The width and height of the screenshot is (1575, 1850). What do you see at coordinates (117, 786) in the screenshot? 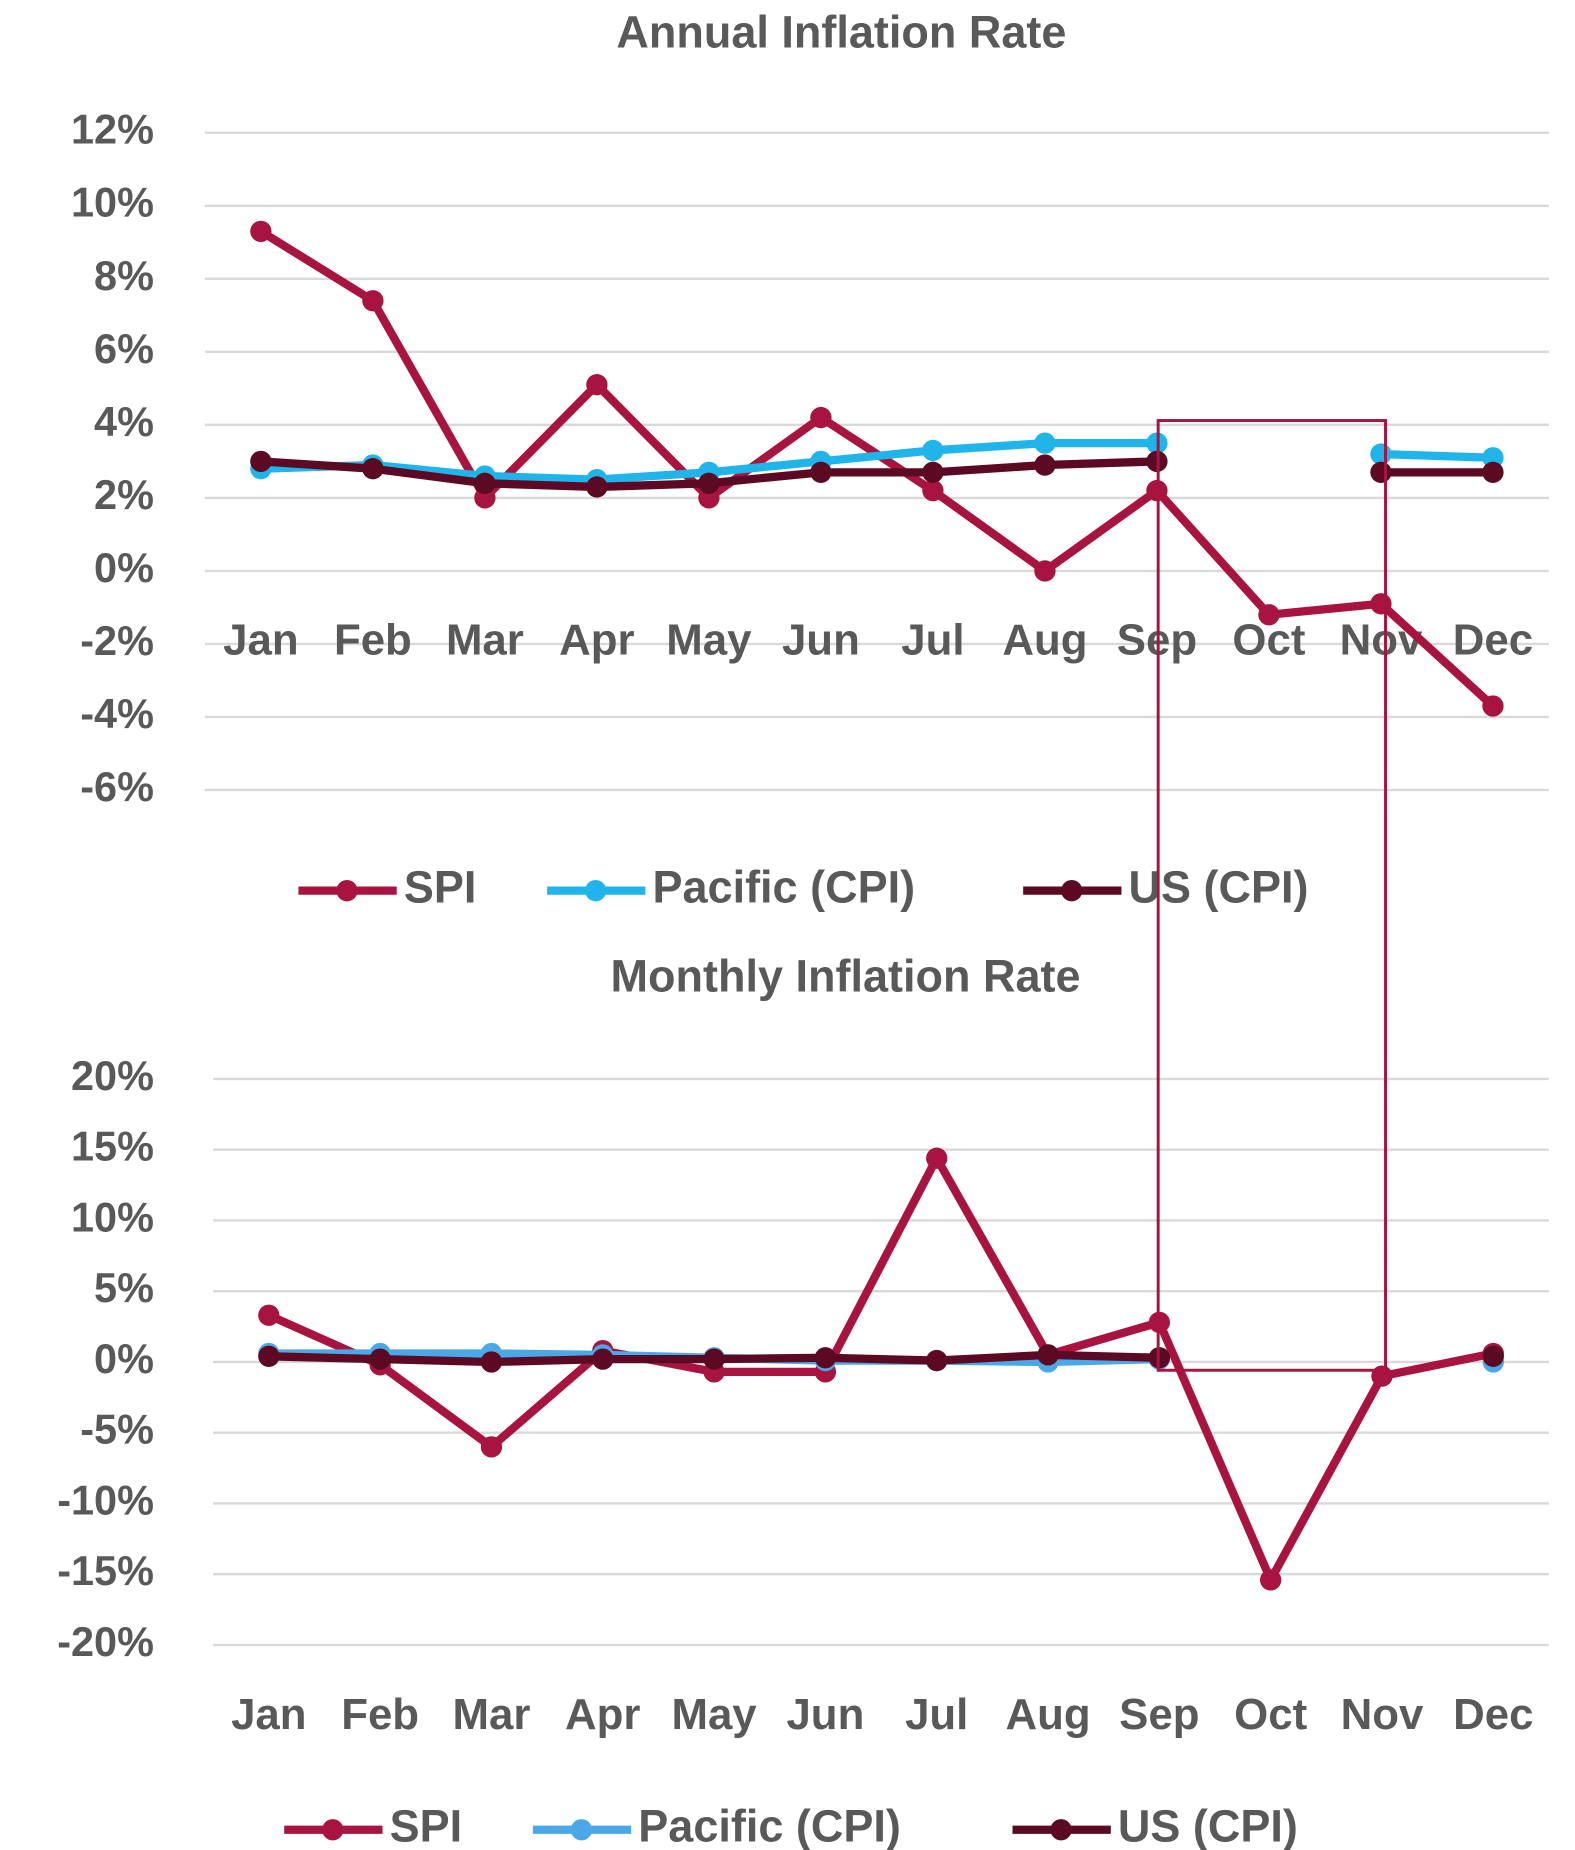
I see `y-tick-label: -6%` at bounding box center [117, 786].